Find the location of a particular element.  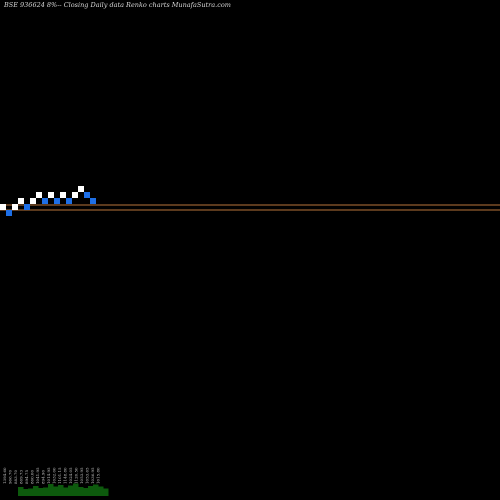

volume-label: 1014.95 is located at coordinates (48, 475).